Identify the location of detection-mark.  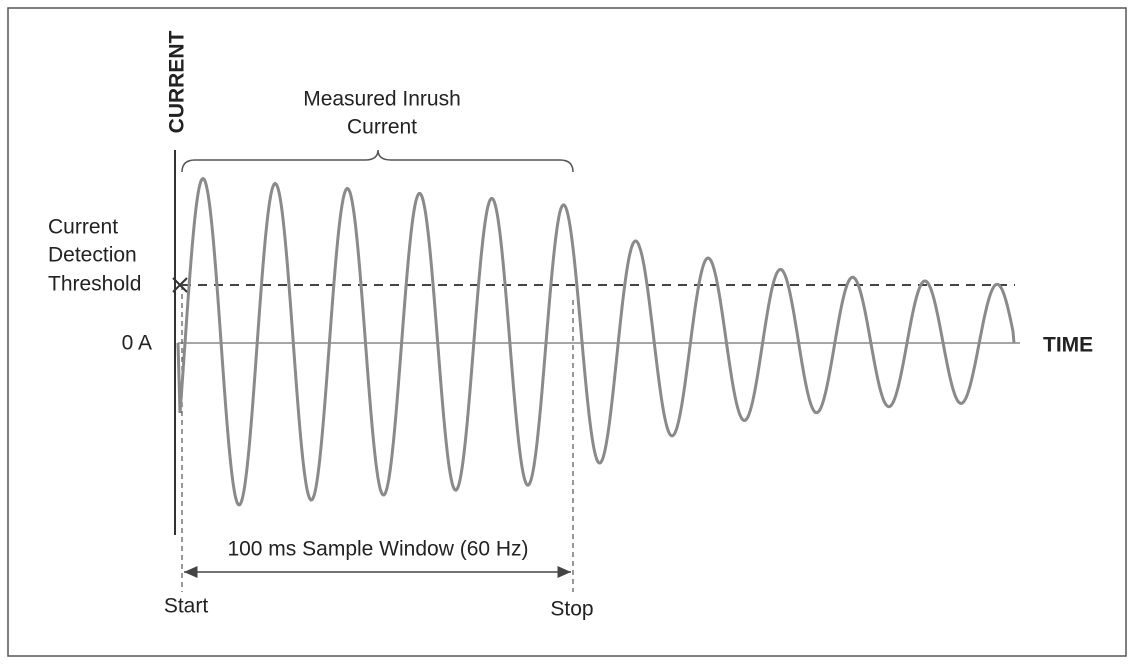
(180, 285).